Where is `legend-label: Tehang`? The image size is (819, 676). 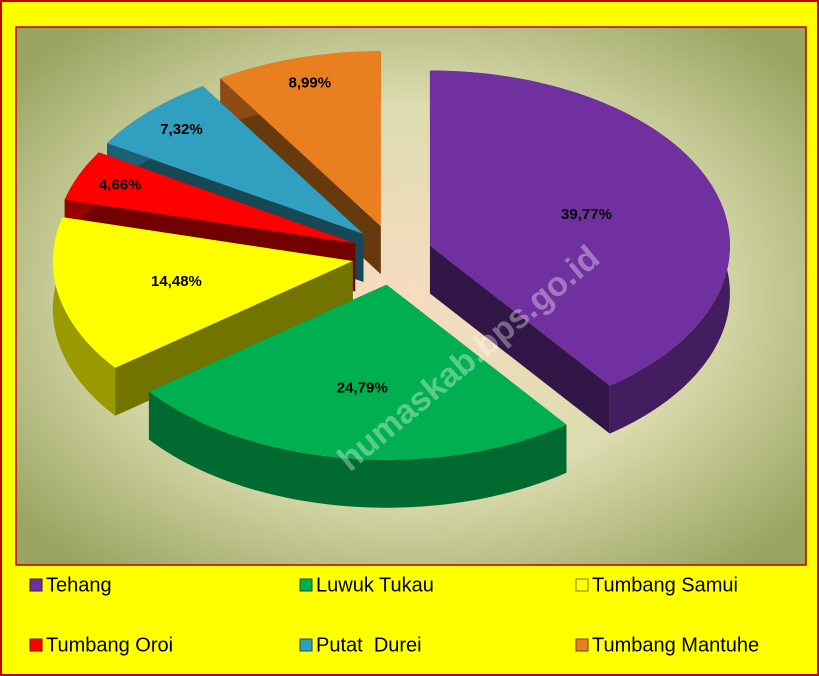 legend-label: Tehang is located at coordinates (79, 585).